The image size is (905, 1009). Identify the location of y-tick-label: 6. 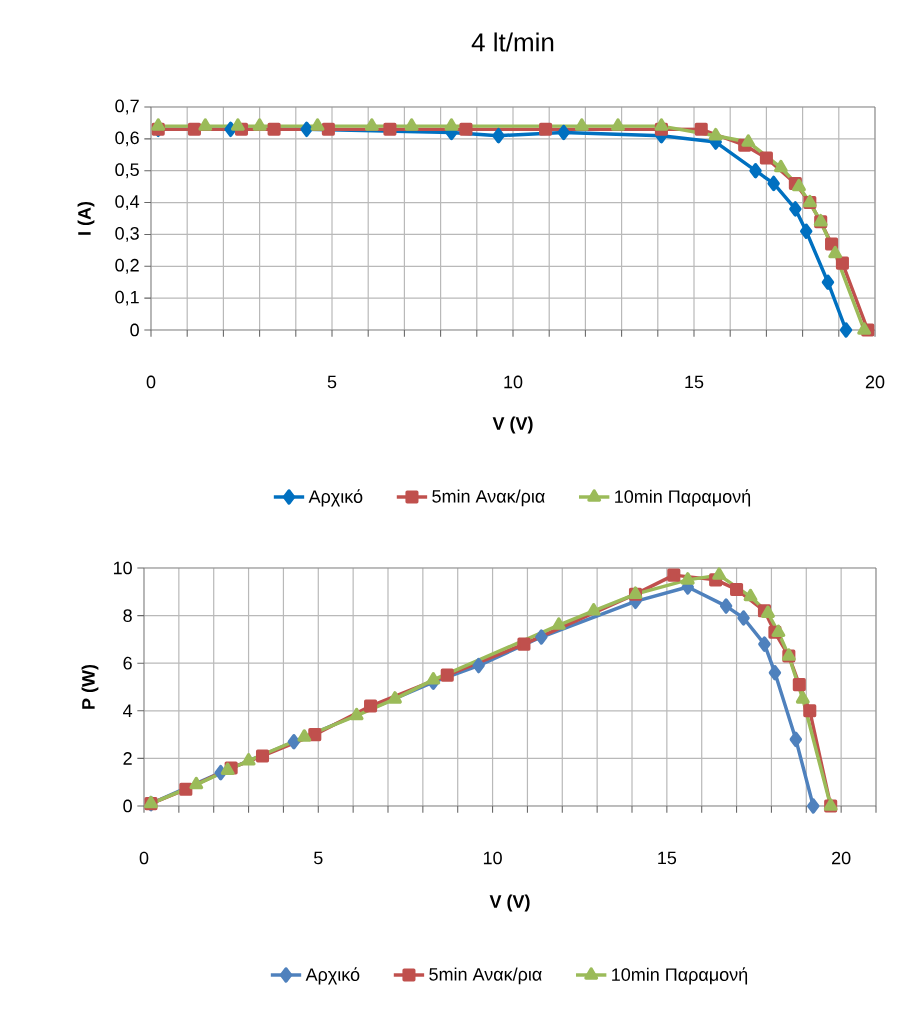
(127, 663).